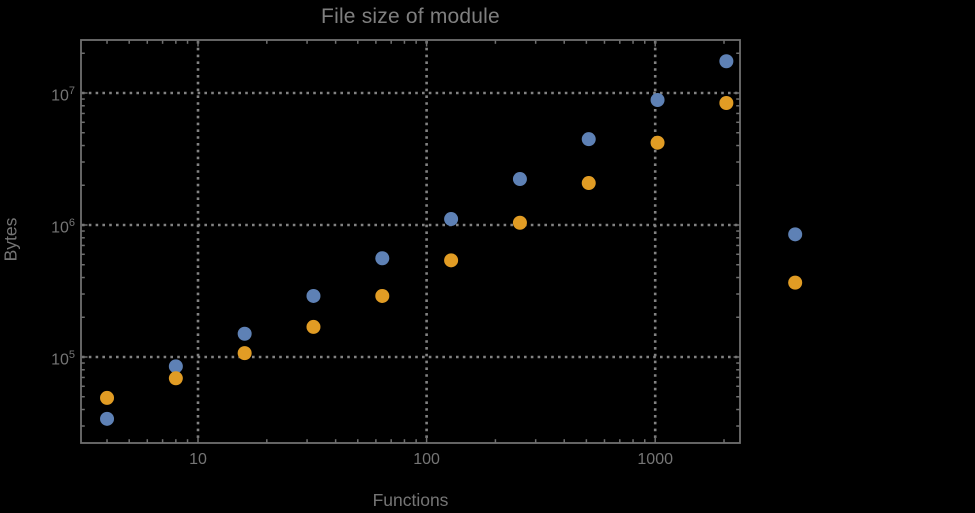  I want to click on y-tick-label: 10⁵, so click(63, 359).